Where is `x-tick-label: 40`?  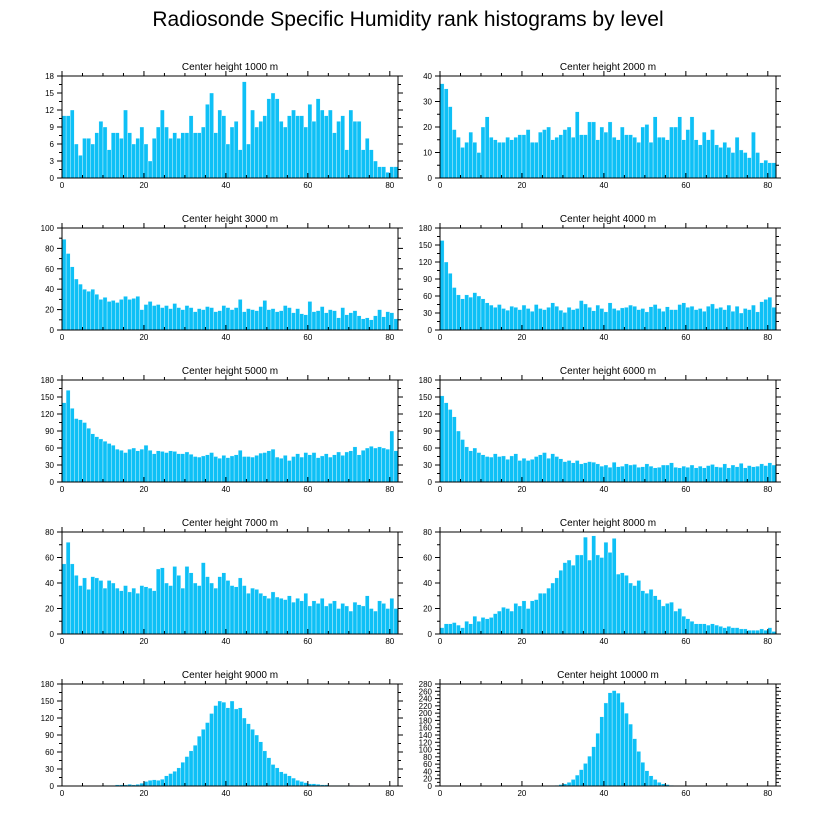
x-tick-label: 40 is located at coordinates (603, 185).